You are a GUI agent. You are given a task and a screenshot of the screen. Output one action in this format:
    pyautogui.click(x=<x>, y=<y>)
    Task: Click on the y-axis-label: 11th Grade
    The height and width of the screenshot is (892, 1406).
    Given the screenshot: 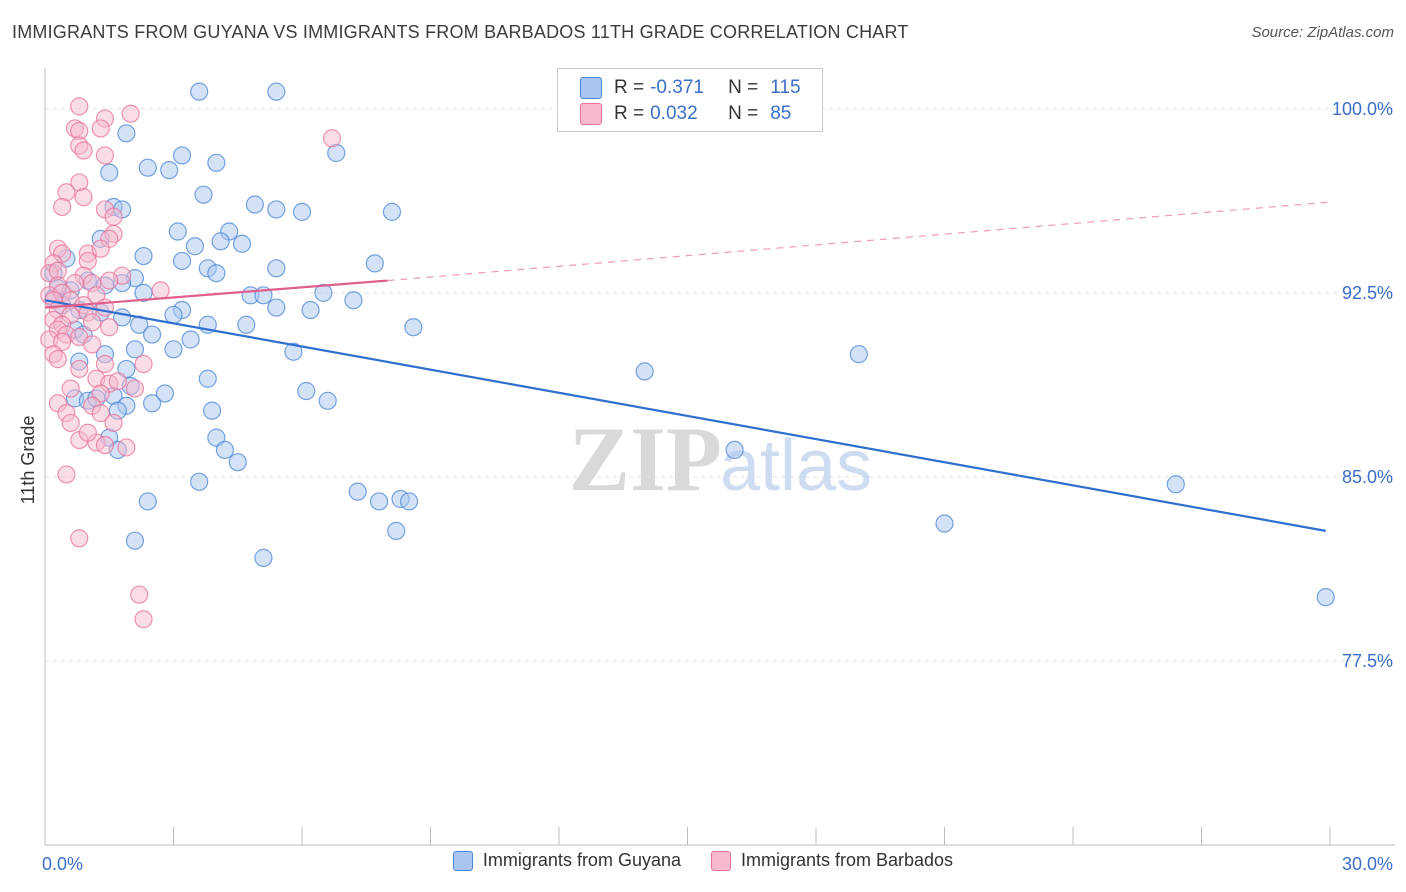 What is the action you would take?
    pyautogui.click(x=28, y=460)
    